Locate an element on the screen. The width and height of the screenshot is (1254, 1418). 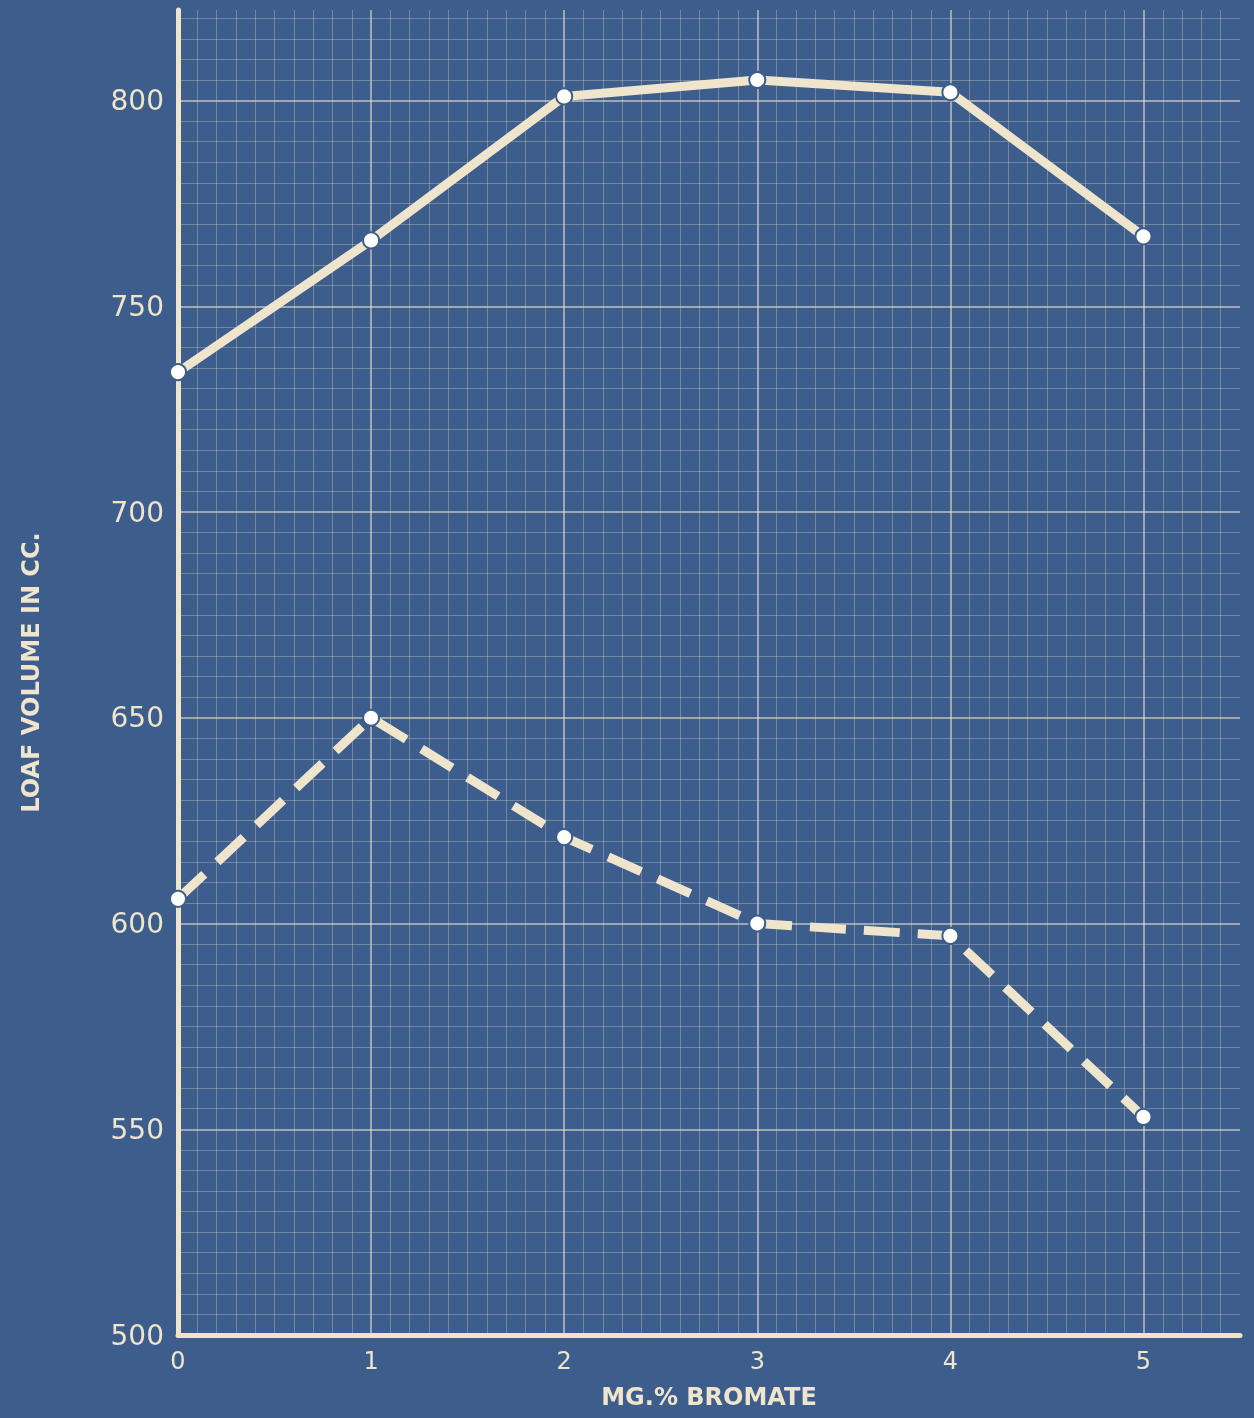
x-tick-label: 3 is located at coordinates (757, 1361).